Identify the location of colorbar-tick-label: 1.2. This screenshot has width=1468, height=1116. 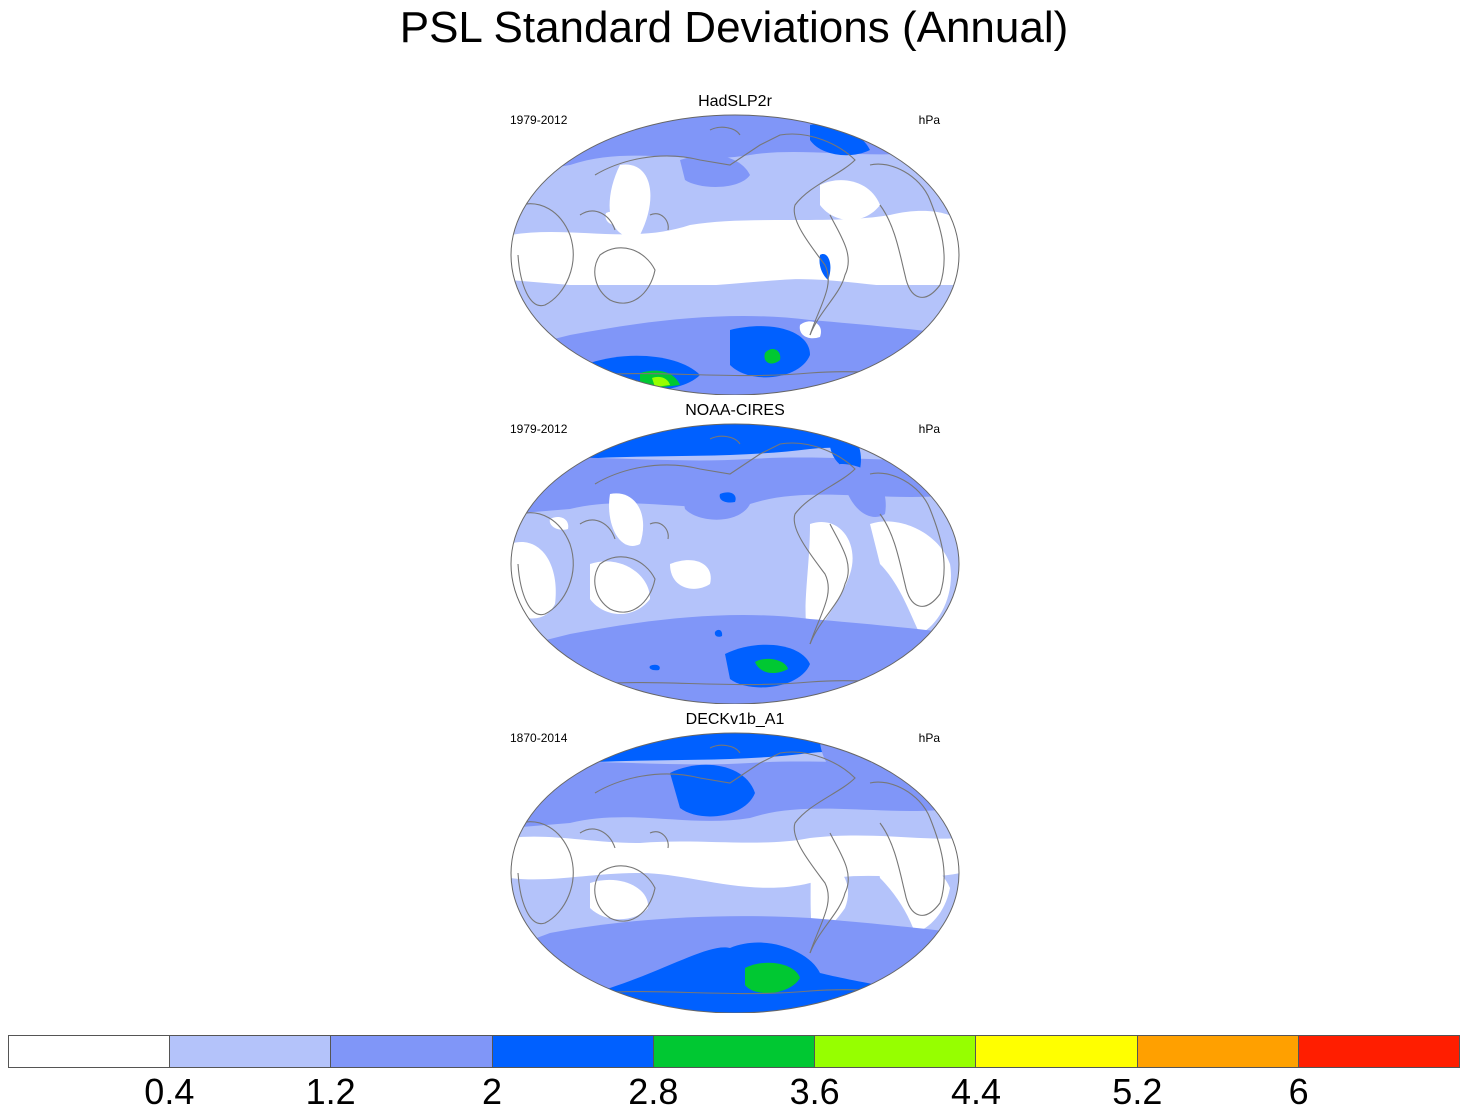
(330, 1091).